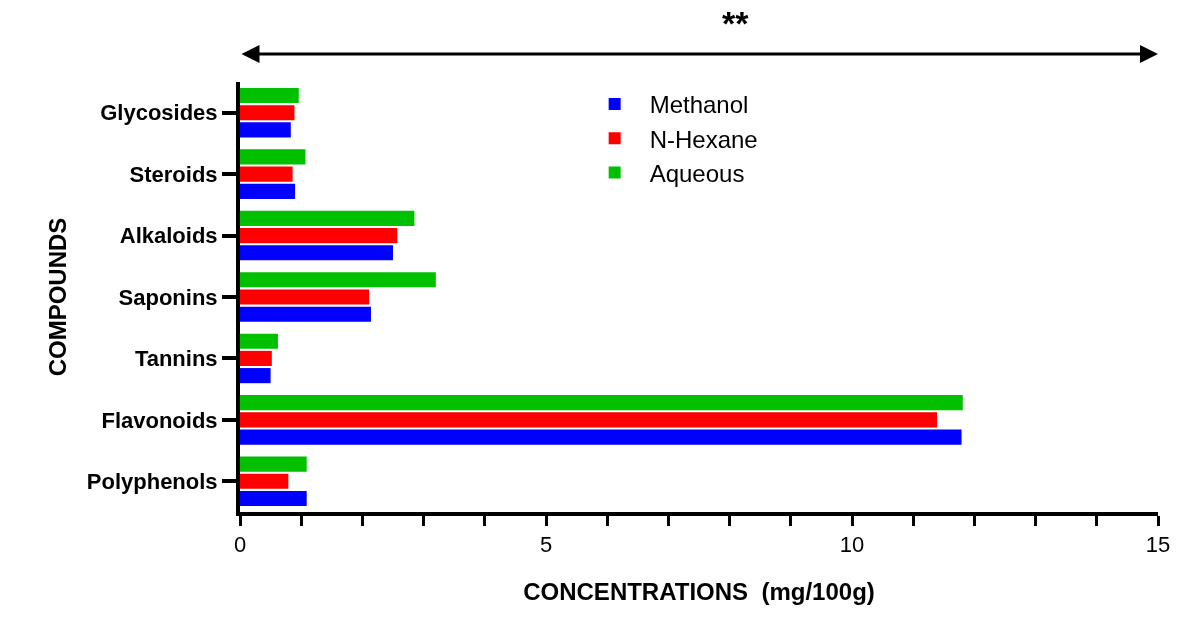  Describe the element at coordinates (159, 113) in the screenshot. I see `y-tick-label: Glycosides` at that location.